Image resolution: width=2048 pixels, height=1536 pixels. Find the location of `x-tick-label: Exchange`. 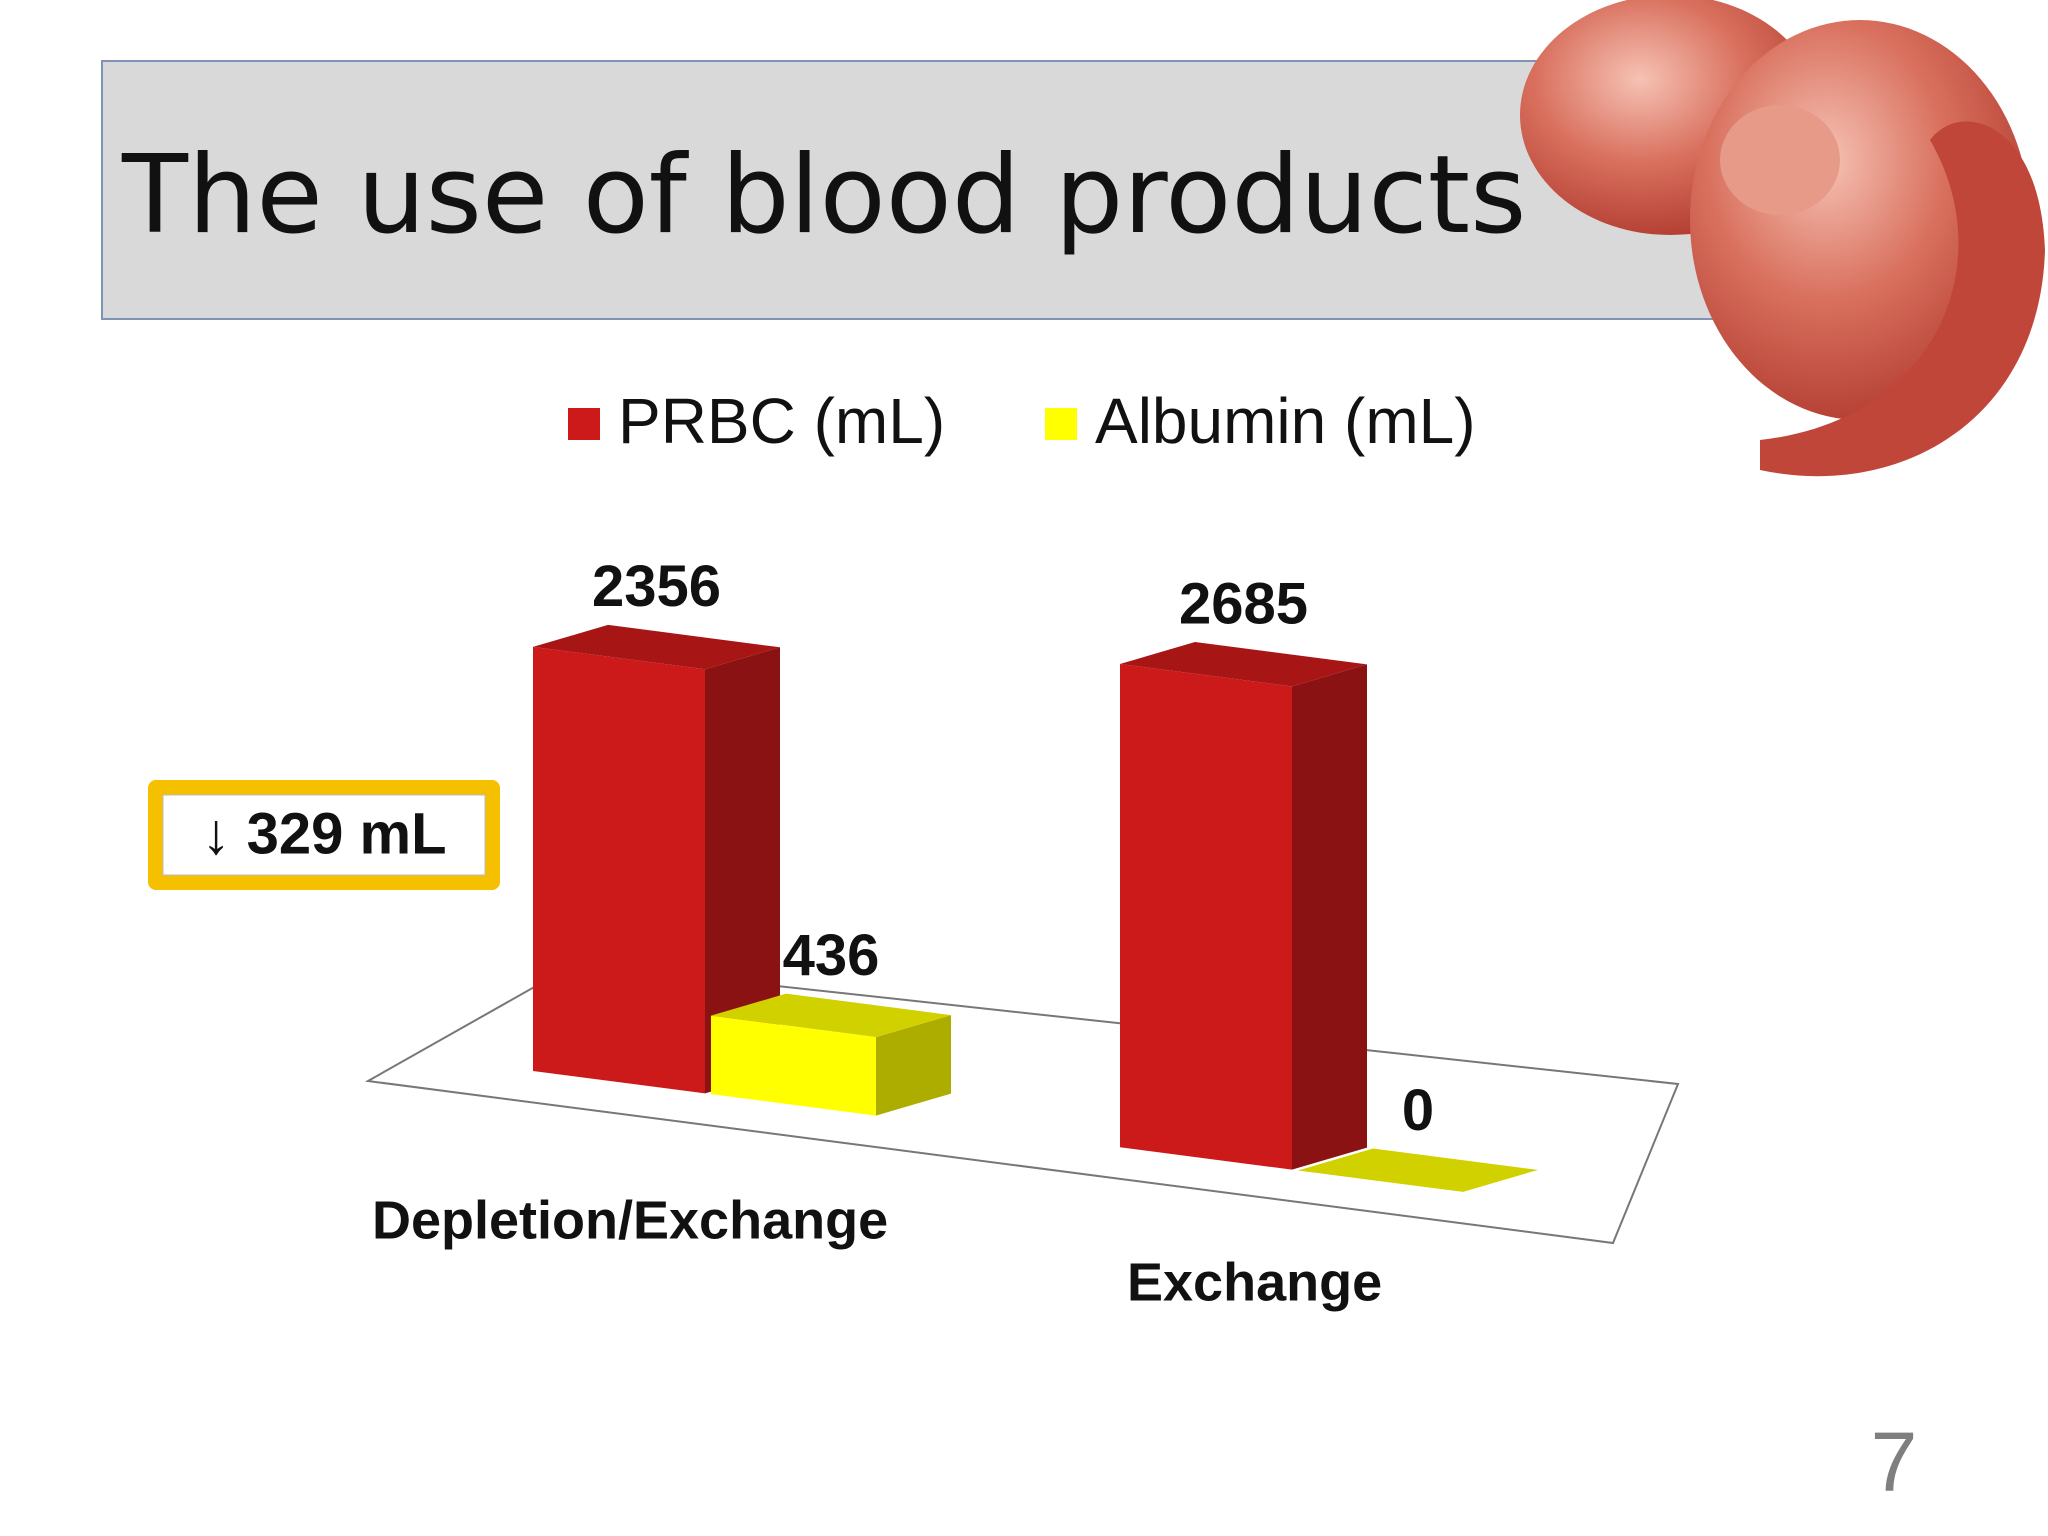

x-tick-label: Exchange is located at coordinates (1254, 1282).